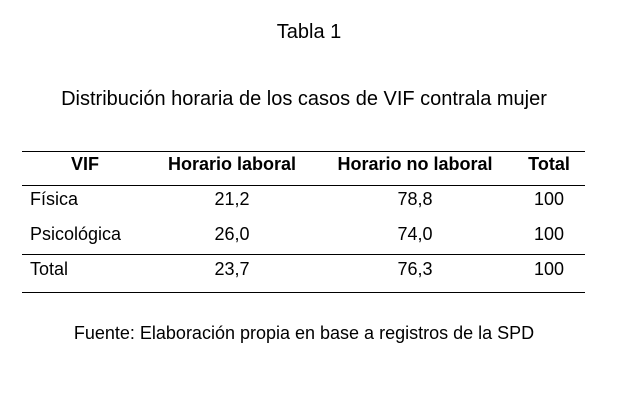 This screenshot has height=406, width=618. I want to click on header-cell: Horario no laboral, so click(415, 164).